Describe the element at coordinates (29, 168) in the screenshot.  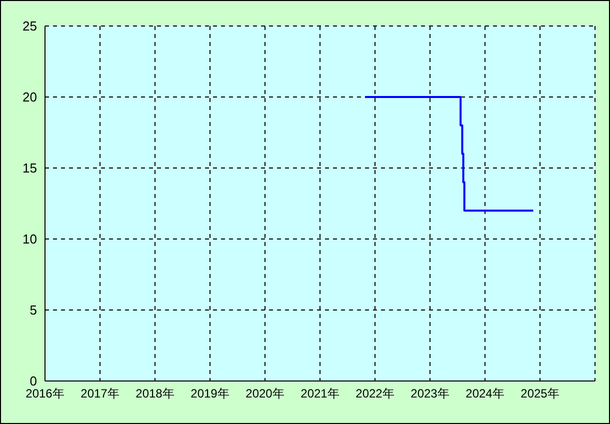
I see `y-tick-label: 15` at that location.